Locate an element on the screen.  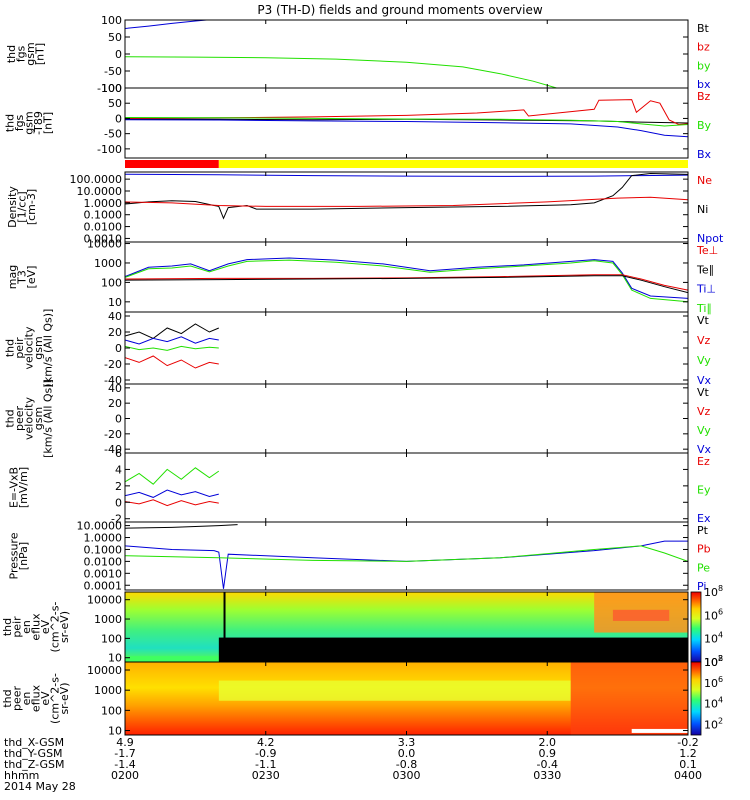
date-label: 2014 May 28 is located at coordinates (40, 786).